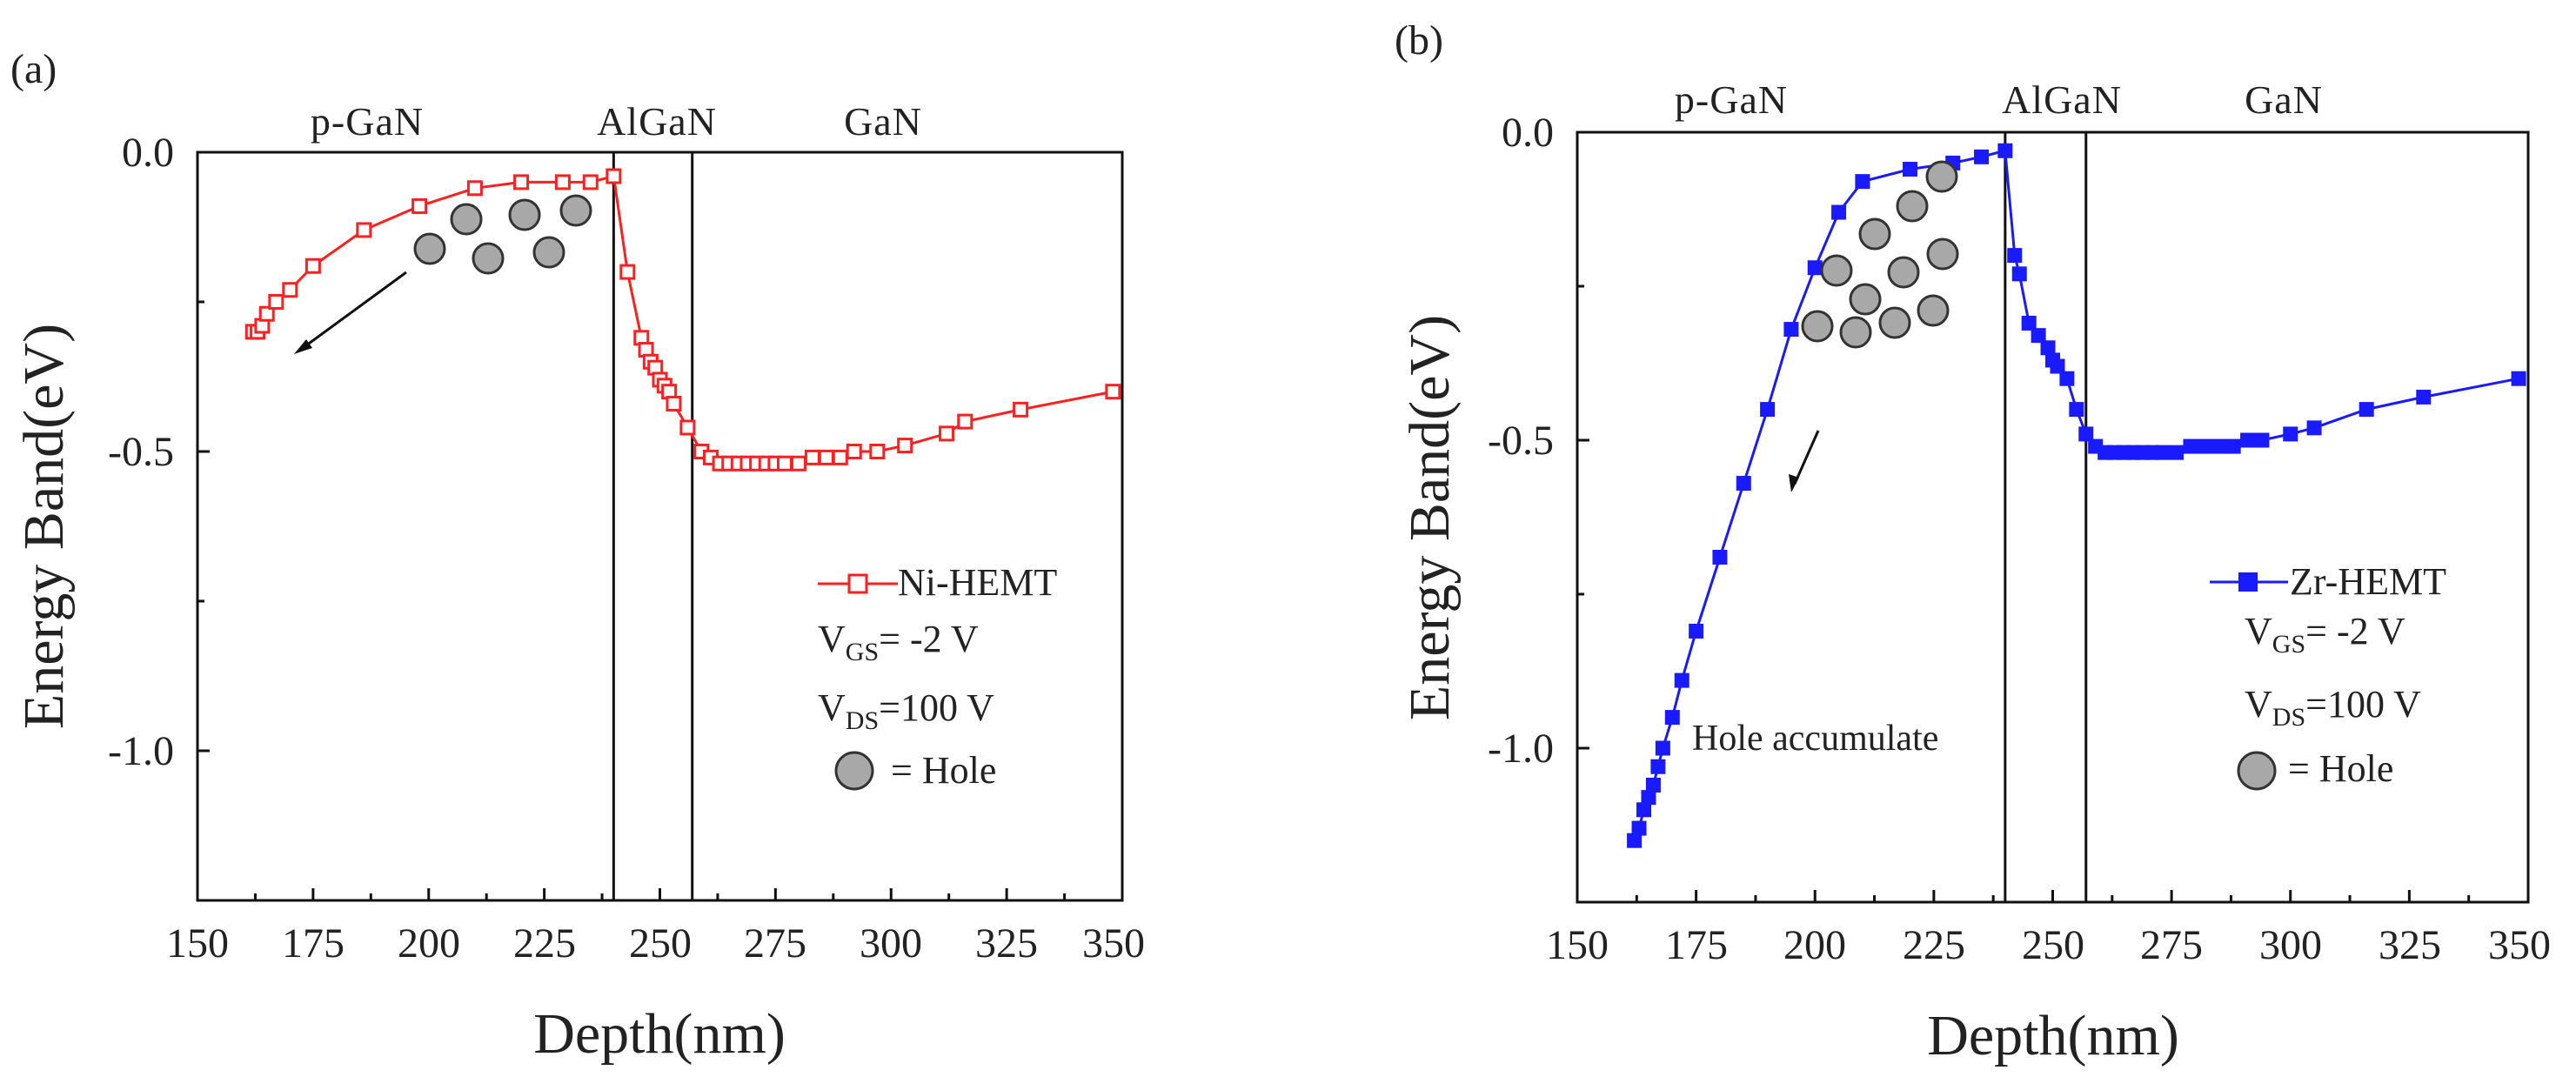  I want to click on x-tick-label: 275, so click(775, 944).